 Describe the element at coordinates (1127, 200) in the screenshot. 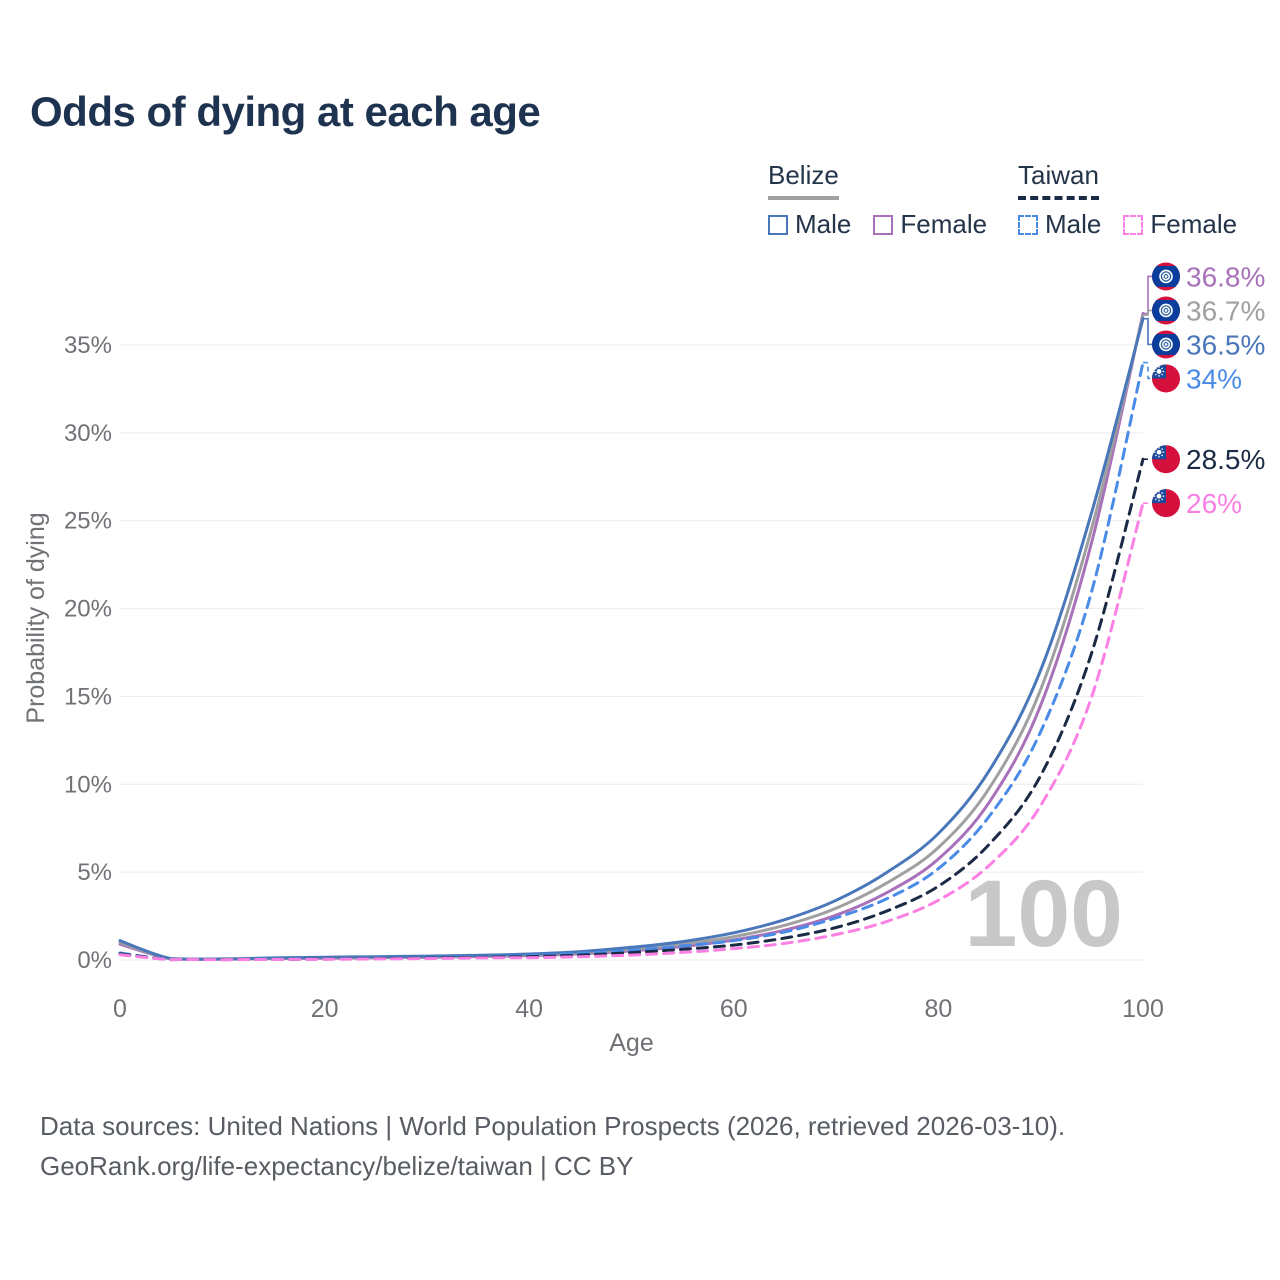

I see `legend-group-taiwan: Taiwan Male Female` at that location.